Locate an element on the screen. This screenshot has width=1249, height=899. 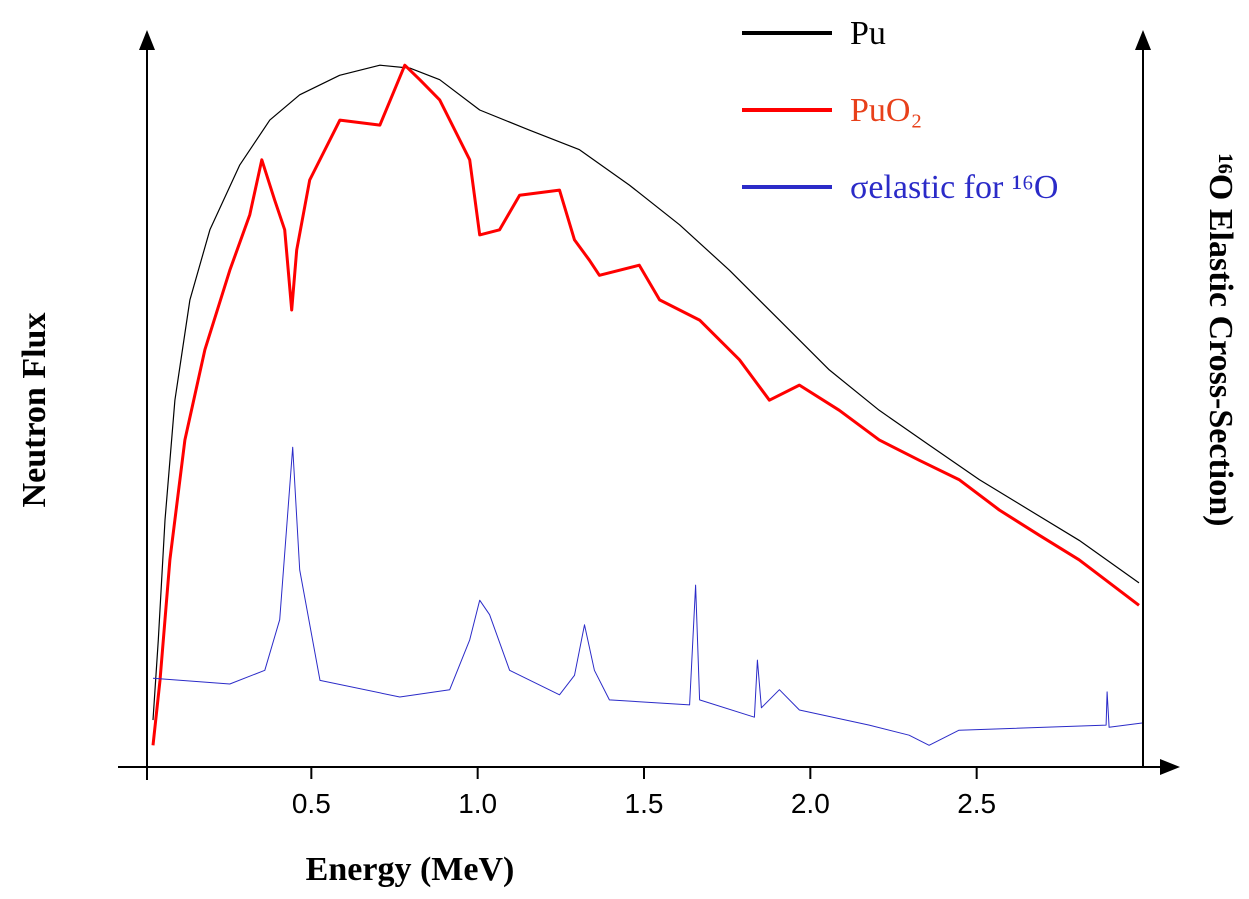
x-axis-label: Energy (MeV) is located at coordinates (410, 869).